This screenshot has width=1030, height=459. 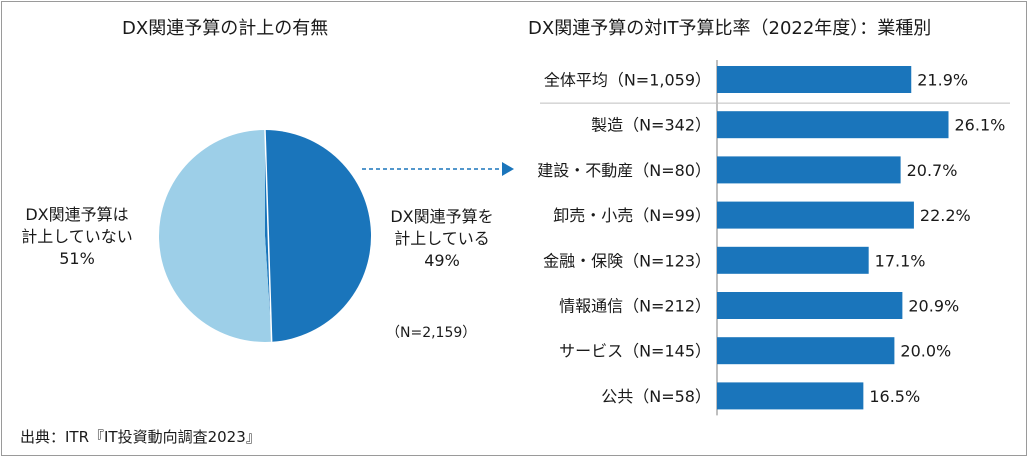 What do you see at coordinates (624, 170) in the screenshot?
I see `category-label: 建設・不動産（N=80）` at bounding box center [624, 170].